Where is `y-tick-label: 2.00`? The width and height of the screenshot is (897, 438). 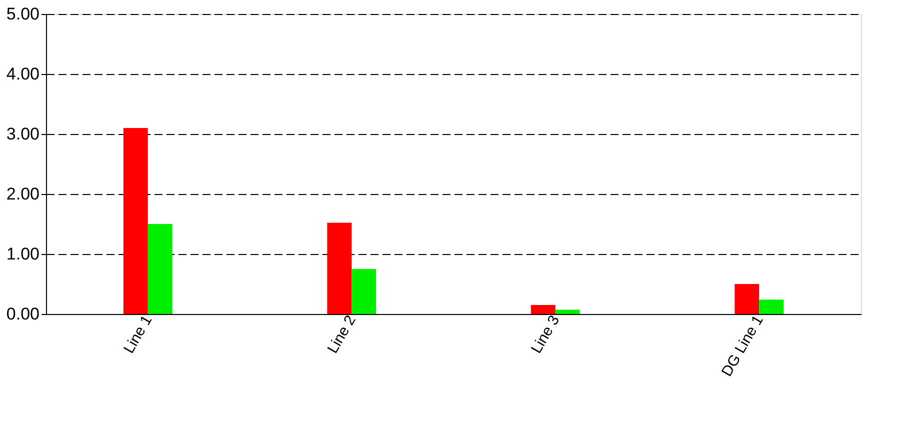
y-tick-label: 2.00 is located at coordinates (23, 194).